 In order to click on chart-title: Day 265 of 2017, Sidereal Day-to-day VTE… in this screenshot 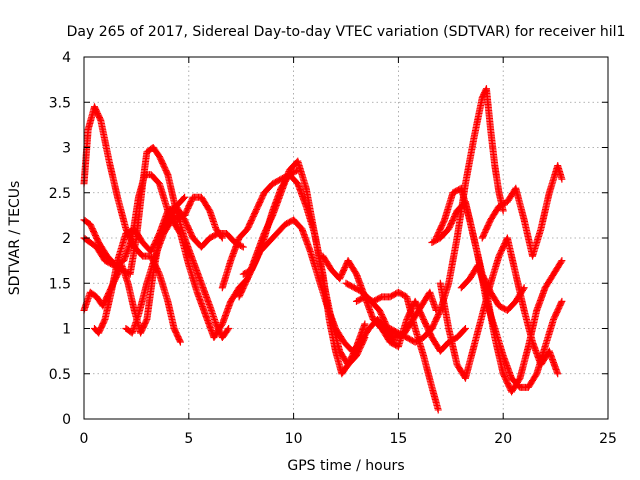, I will do `click(346, 32)`.